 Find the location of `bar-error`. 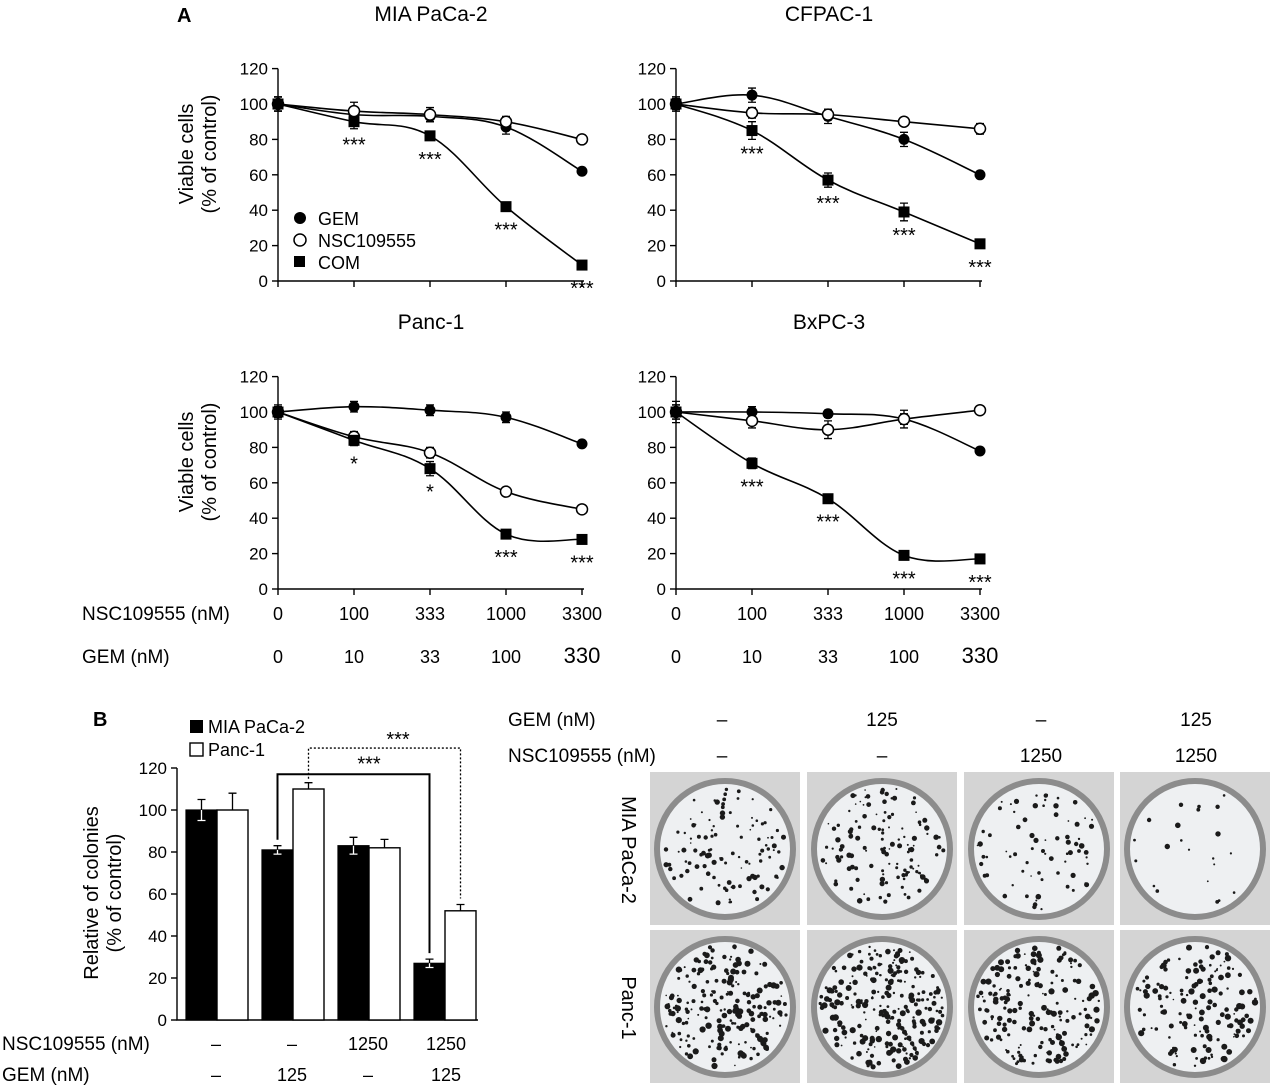

bar-error is located at coordinates (384, 843).